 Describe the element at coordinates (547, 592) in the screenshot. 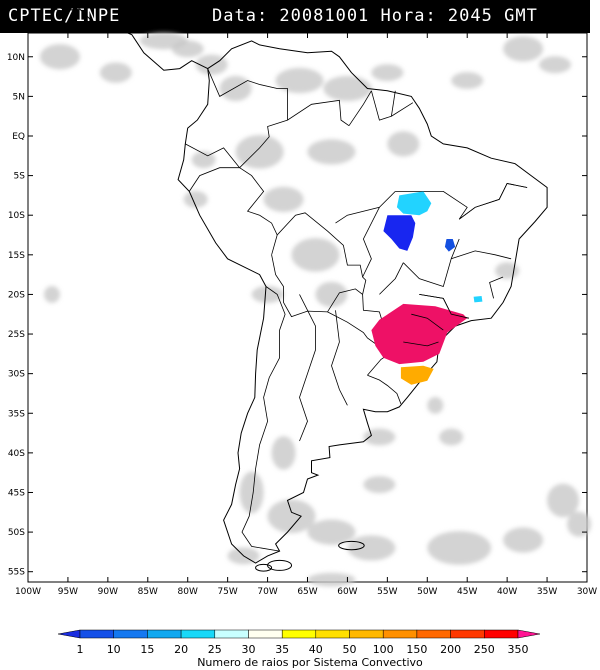

I see `lon-label: 35W` at that location.